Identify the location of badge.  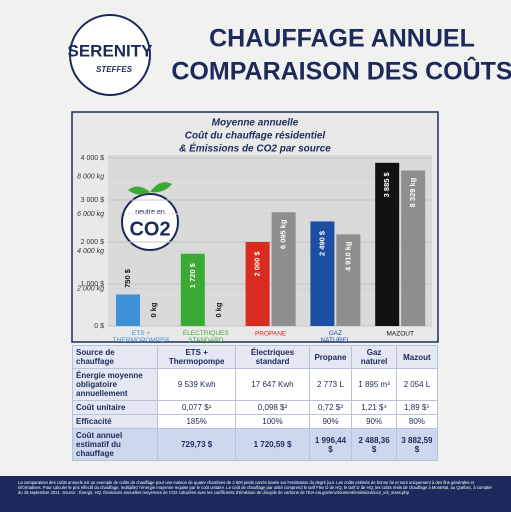
(150, 222).